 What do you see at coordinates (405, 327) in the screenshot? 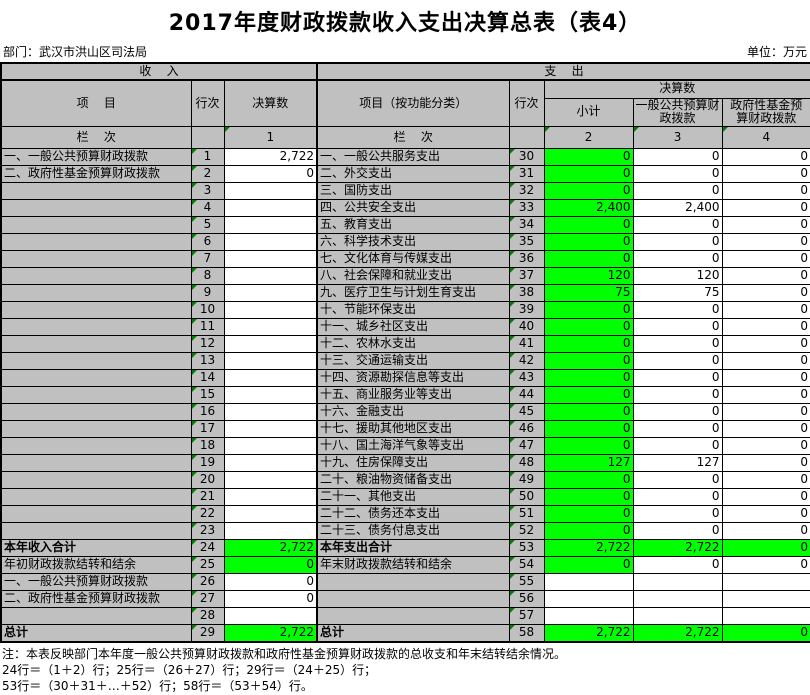
I see `table-row: 11 十一、城乡社区支出 40 0 0 0` at bounding box center [405, 327].